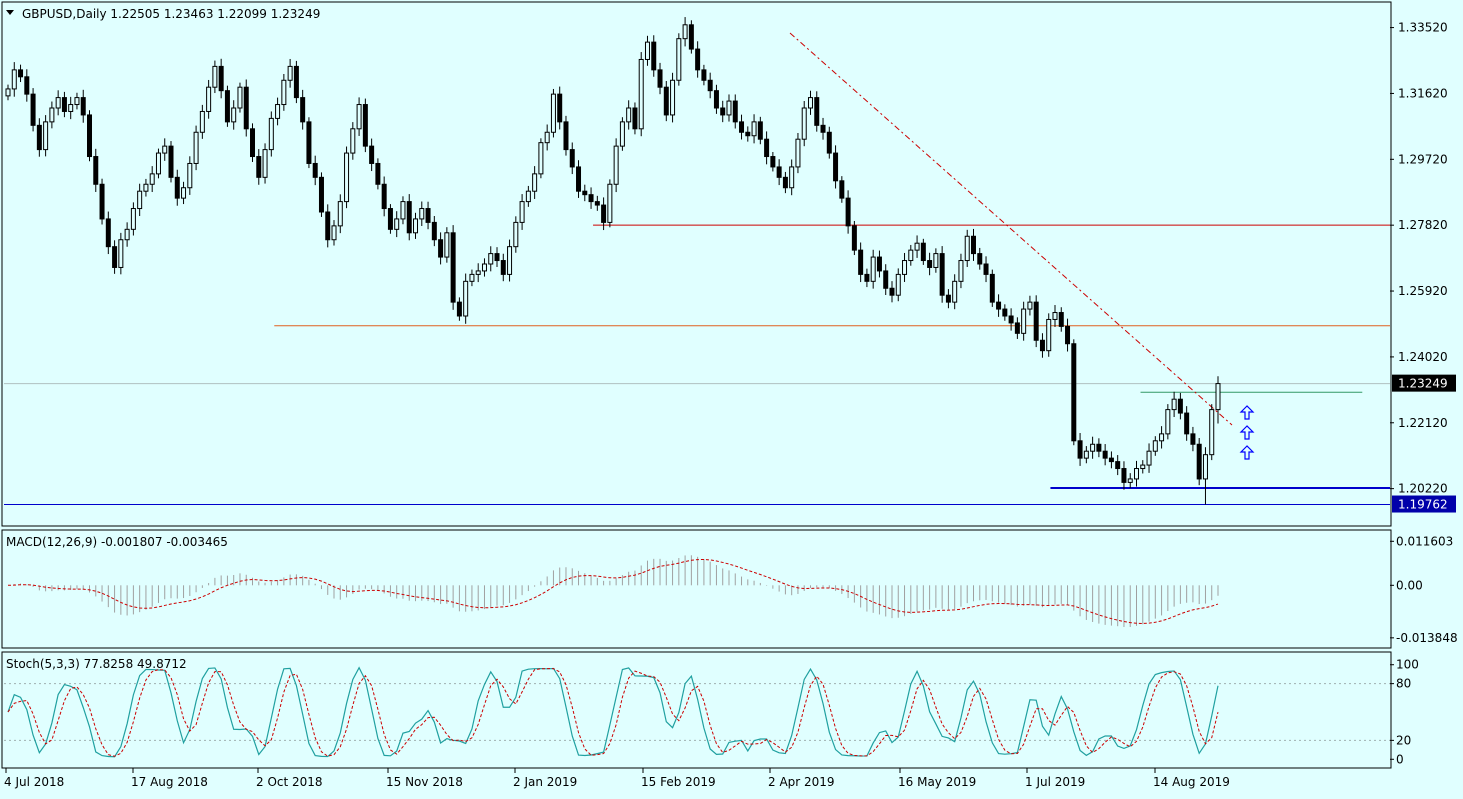 This screenshot has height=799, width=1463. I want to click on date-tick-label: 15 Feb 2019, so click(678, 782).